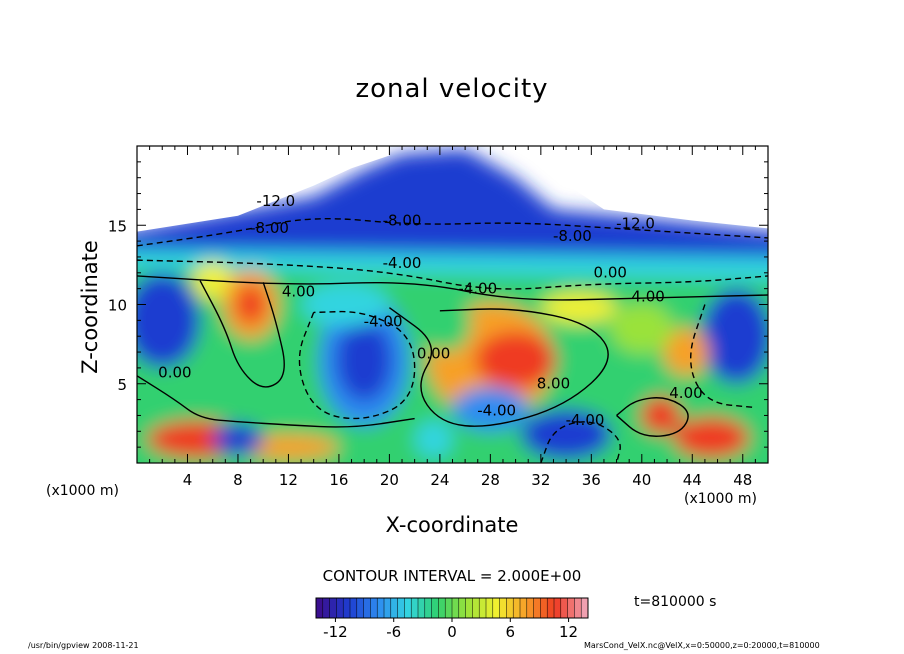 The width and height of the screenshot is (904, 654). I want to click on colorbar-tick-label: -12, so click(335, 632).